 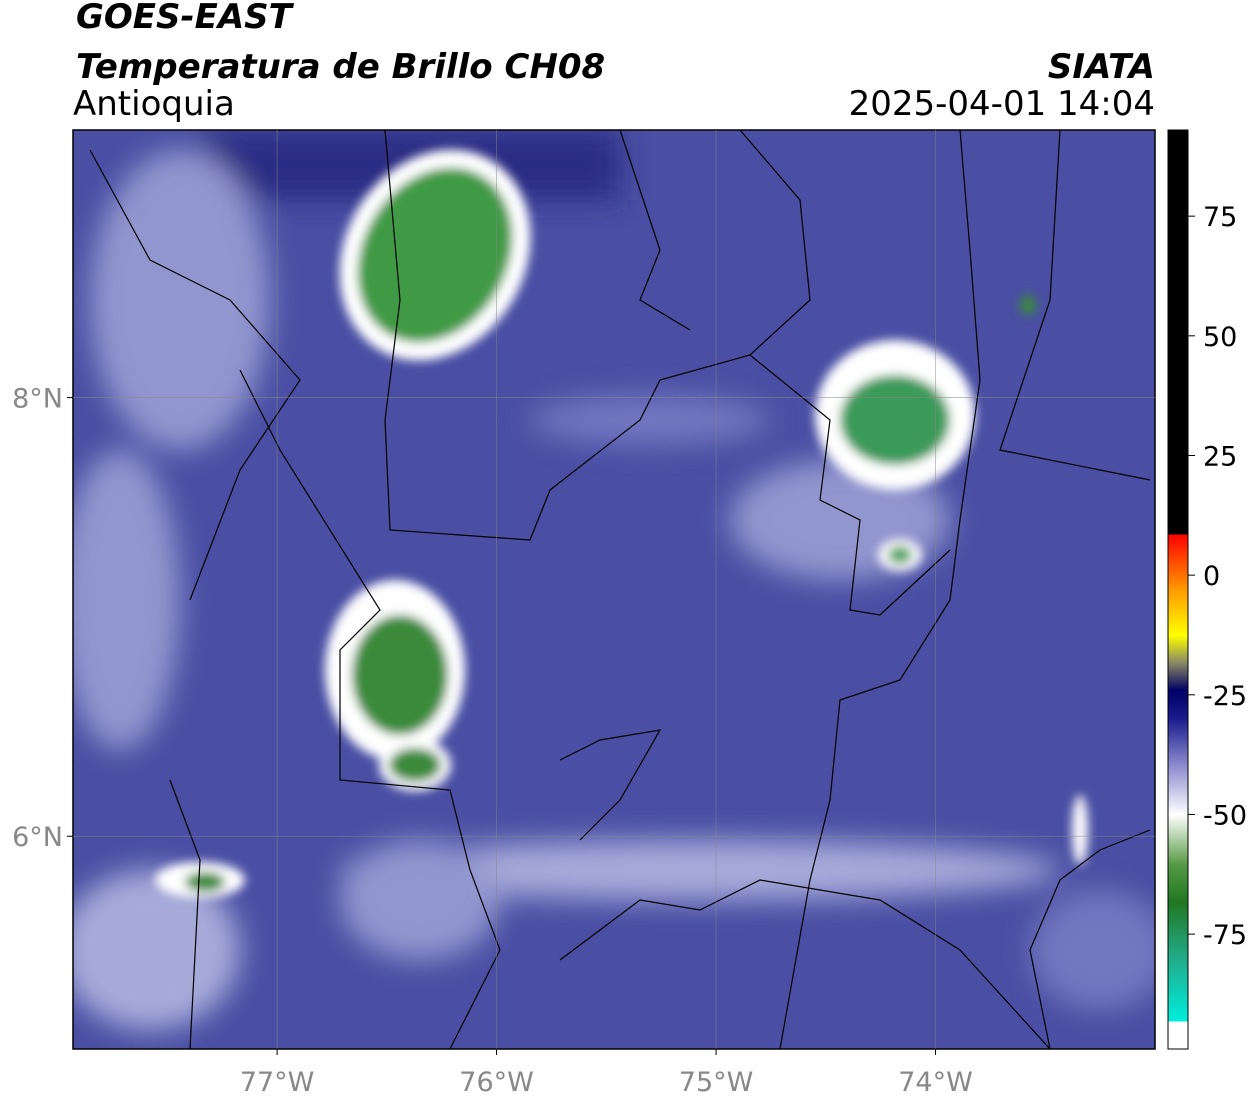 What do you see at coordinates (1211, 576) in the screenshot?
I see `colorbar-tick-label: 0` at bounding box center [1211, 576].